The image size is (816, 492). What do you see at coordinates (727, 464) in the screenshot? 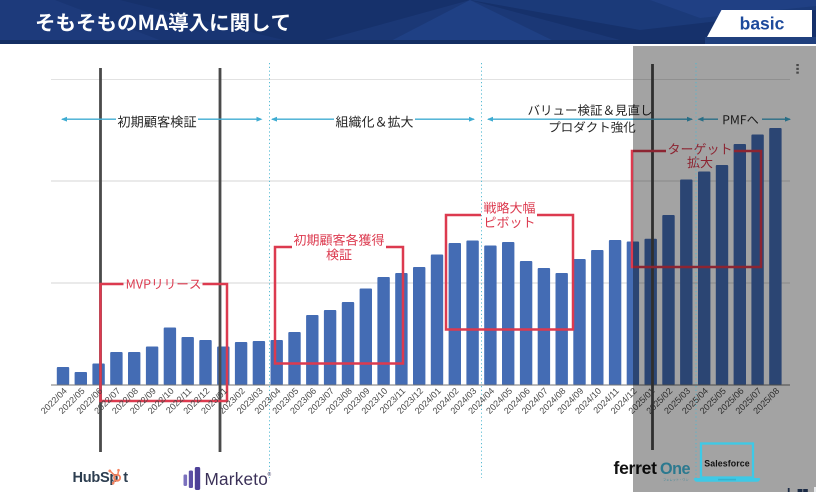
I see `svg-text: Salesforce` at bounding box center [727, 464].